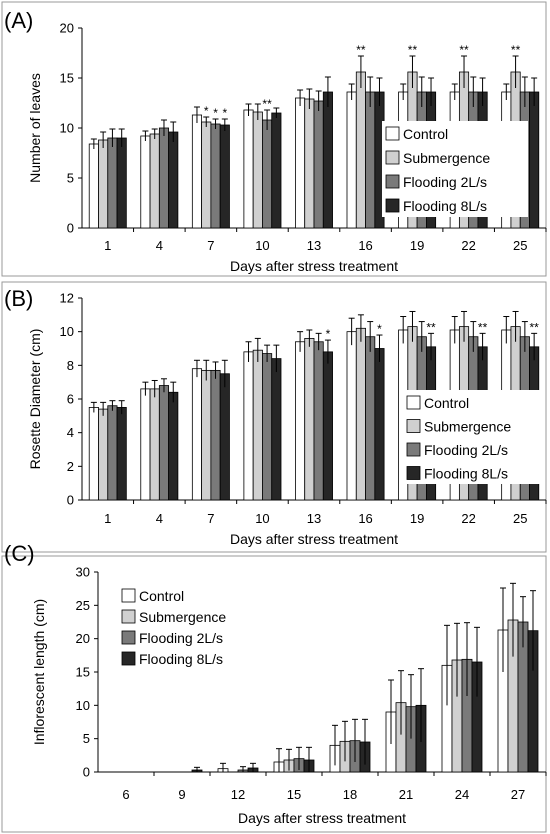 The width and height of the screenshot is (550, 834). I want to click on legend-background, so click(474, 437).